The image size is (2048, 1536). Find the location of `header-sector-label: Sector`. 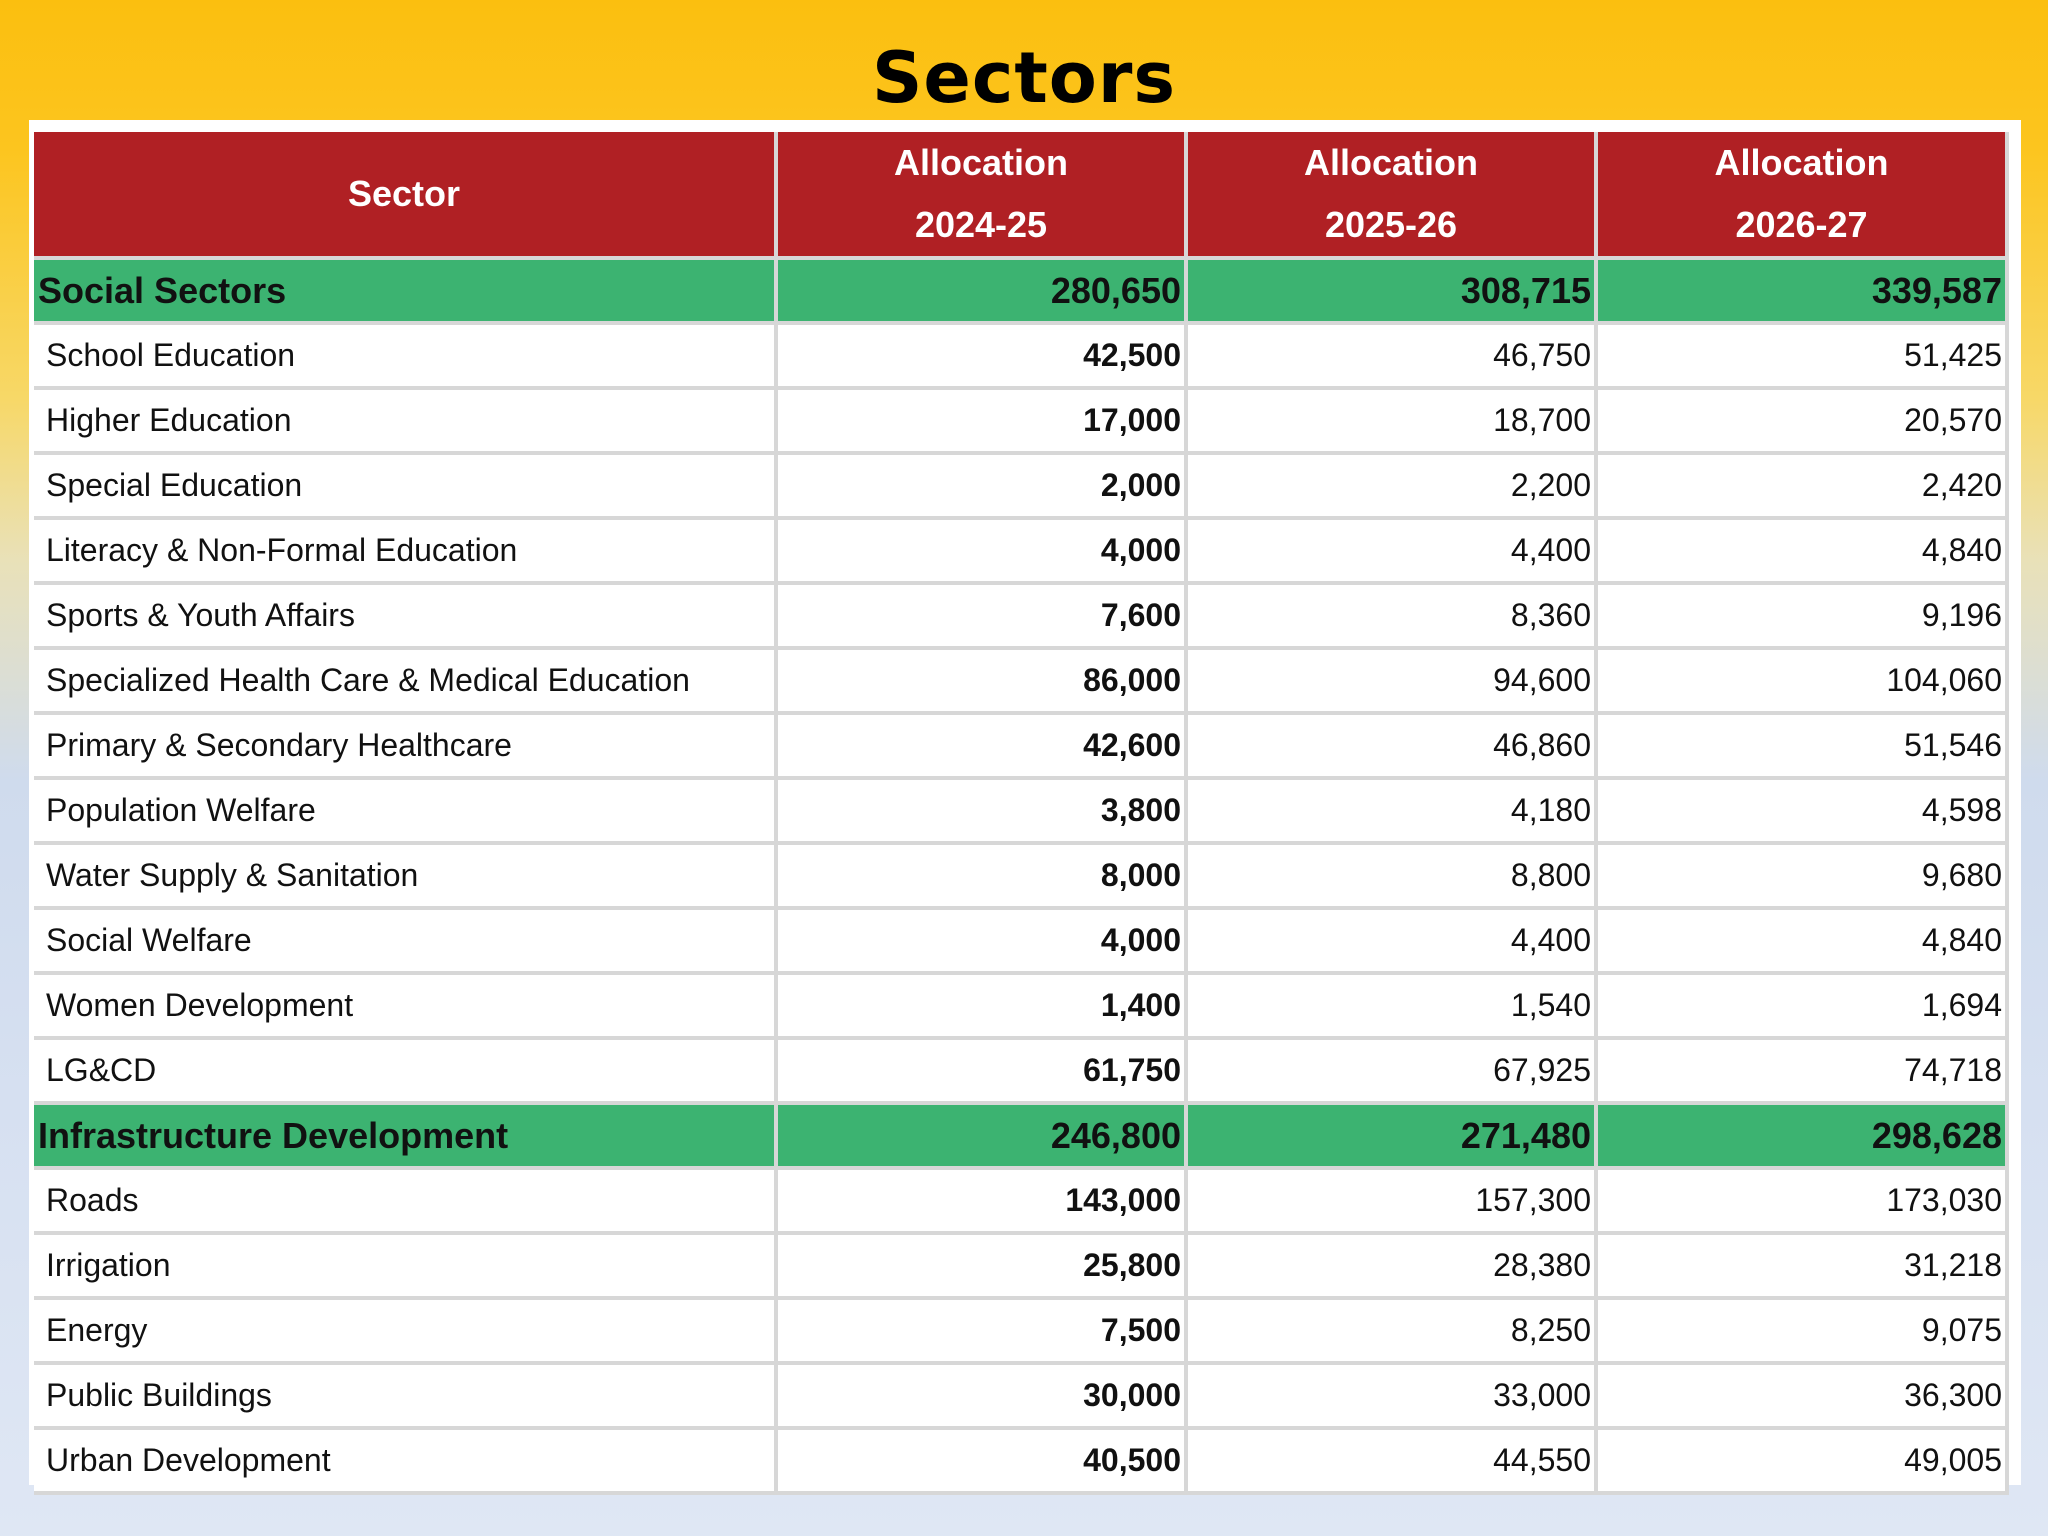

header-sector-label: Sector is located at coordinates (404, 193).